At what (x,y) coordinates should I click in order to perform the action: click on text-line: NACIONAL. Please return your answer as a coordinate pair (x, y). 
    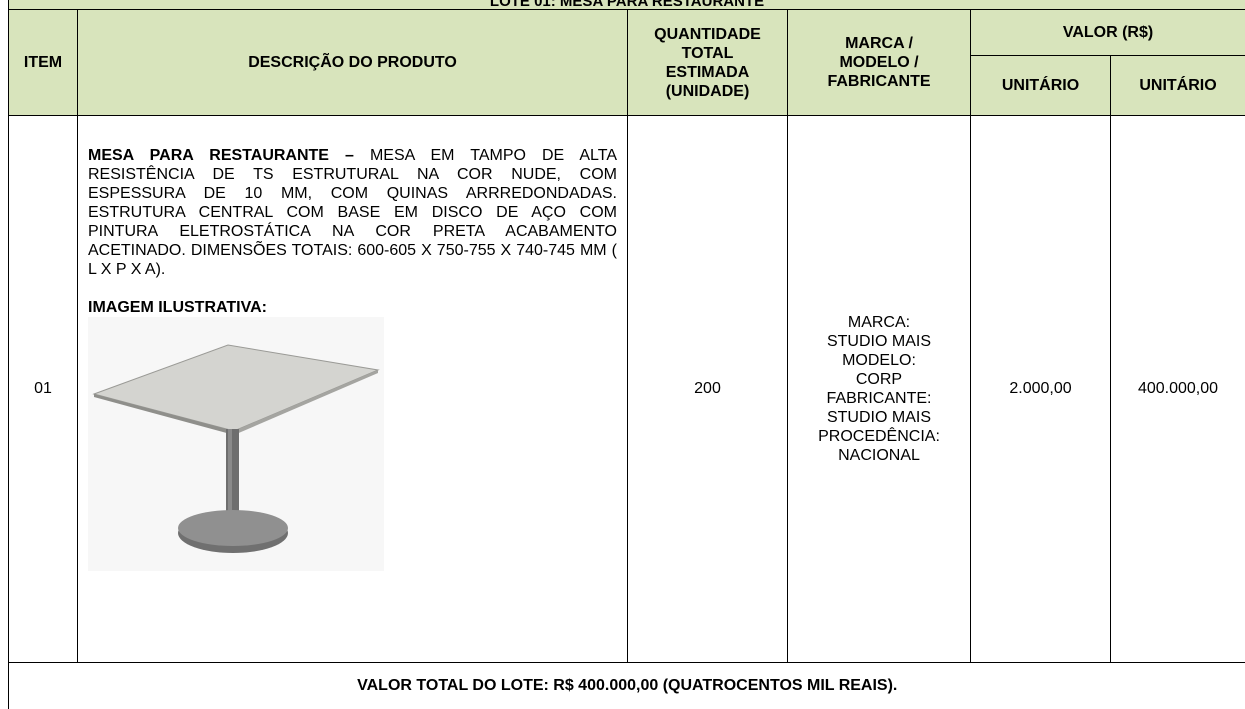
    Looking at the image, I should click on (879, 455).